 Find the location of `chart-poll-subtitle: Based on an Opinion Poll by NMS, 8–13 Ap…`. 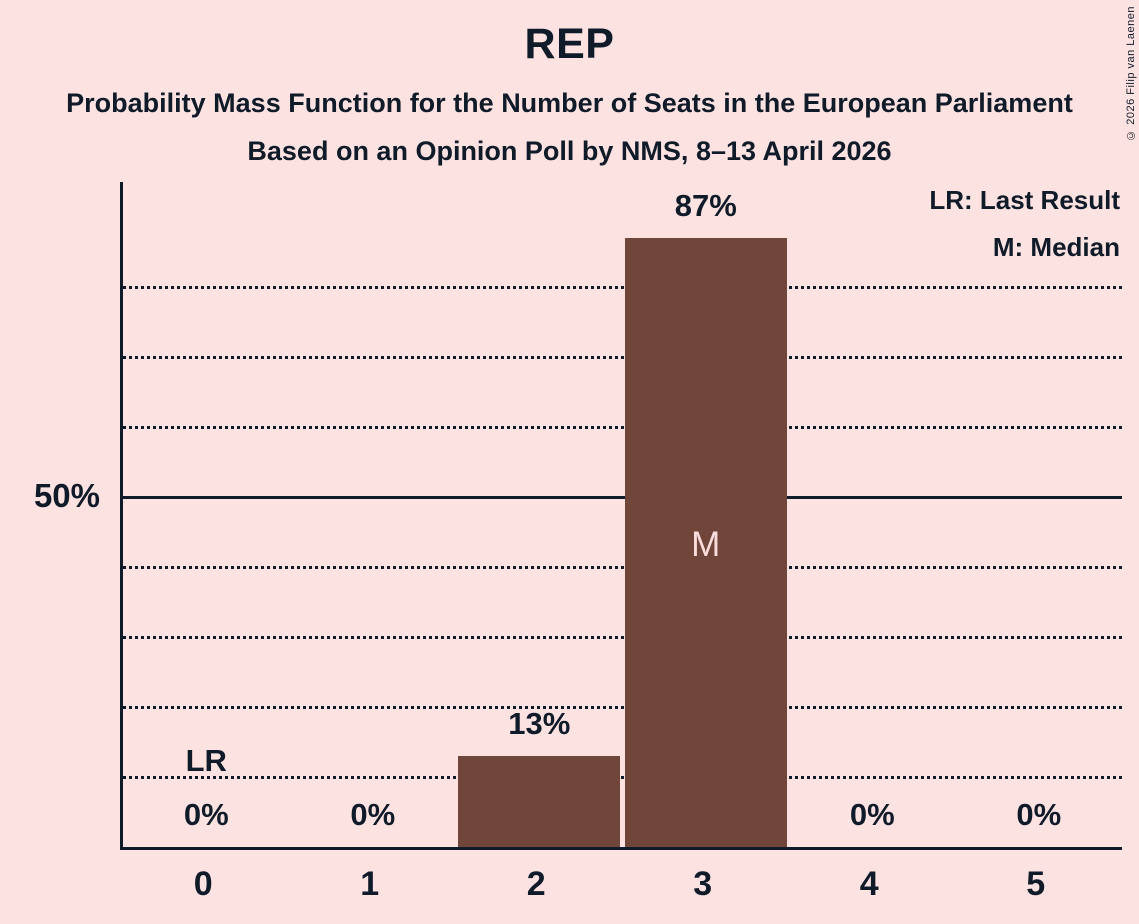

chart-poll-subtitle: Based on an Opinion Poll by NMS, 8–13 Ap… is located at coordinates (569, 151).